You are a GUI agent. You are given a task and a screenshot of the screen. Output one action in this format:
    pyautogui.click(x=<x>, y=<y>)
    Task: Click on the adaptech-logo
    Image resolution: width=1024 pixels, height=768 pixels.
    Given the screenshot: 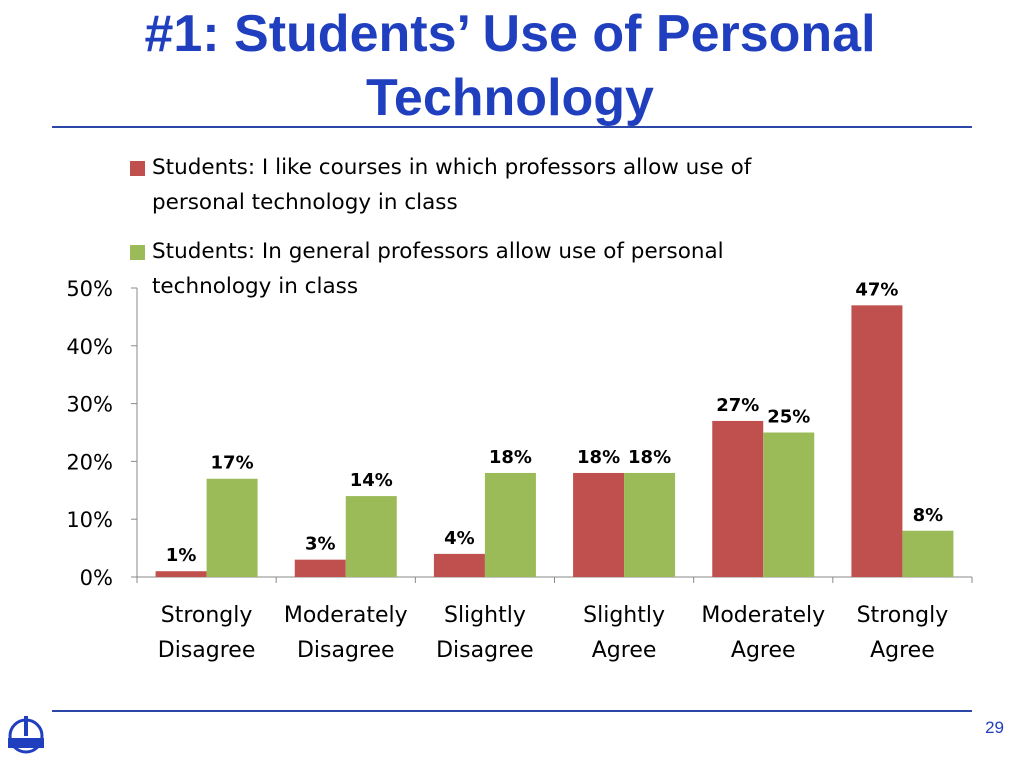 What is the action you would take?
    pyautogui.click(x=26, y=738)
    